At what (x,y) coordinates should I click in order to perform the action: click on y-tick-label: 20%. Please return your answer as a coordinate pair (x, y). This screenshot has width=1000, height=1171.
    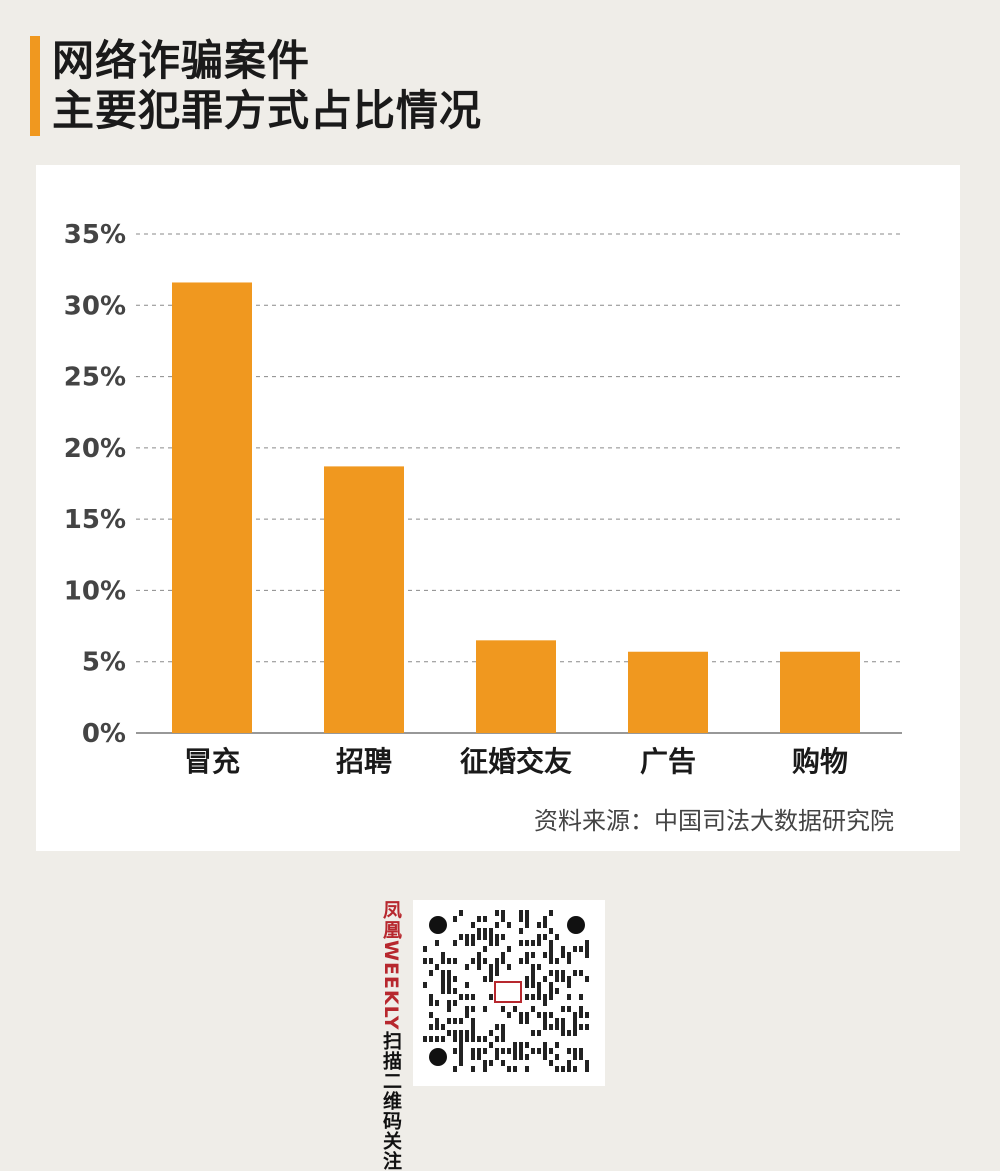
    Looking at the image, I should click on (95, 449).